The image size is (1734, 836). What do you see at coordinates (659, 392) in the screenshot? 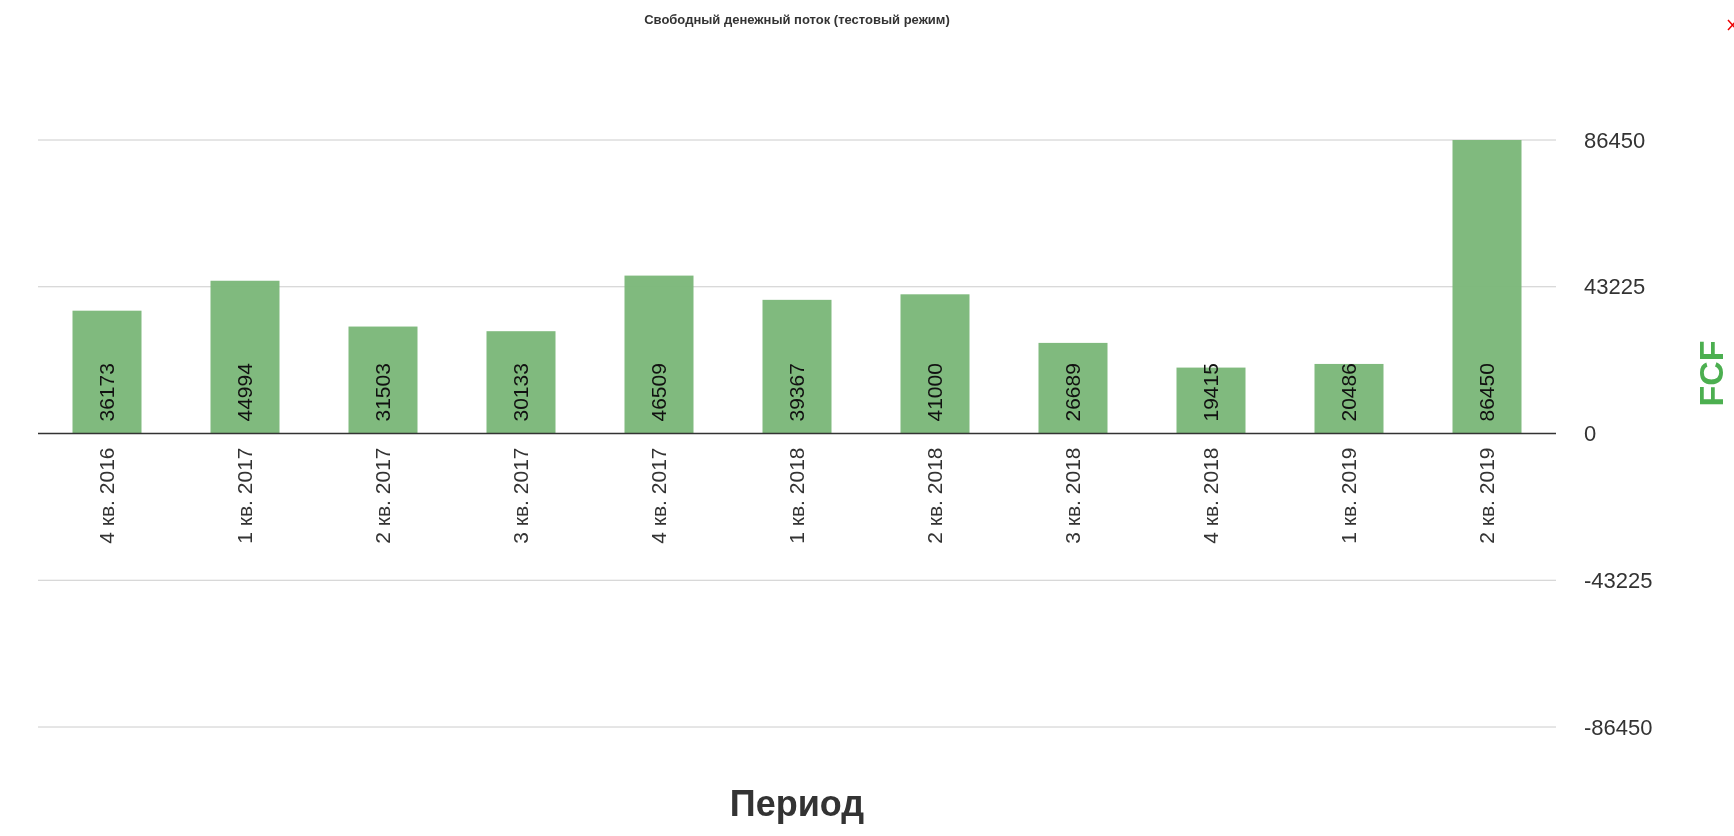
I see `data-label: 46509` at bounding box center [659, 392].